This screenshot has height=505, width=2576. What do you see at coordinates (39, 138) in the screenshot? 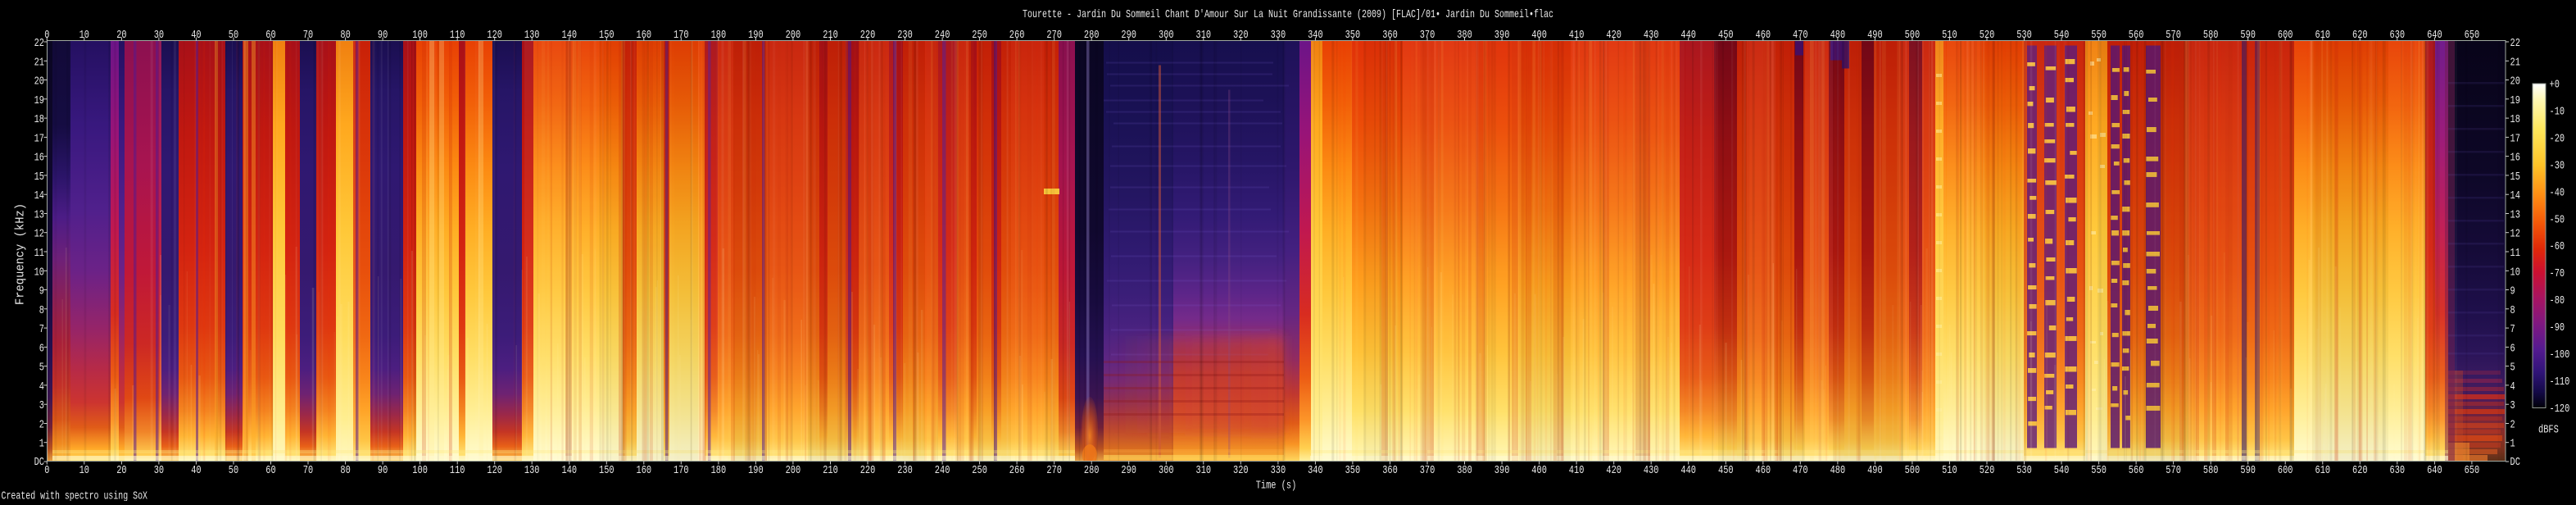
I see `svg-text: 17` at bounding box center [39, 138].